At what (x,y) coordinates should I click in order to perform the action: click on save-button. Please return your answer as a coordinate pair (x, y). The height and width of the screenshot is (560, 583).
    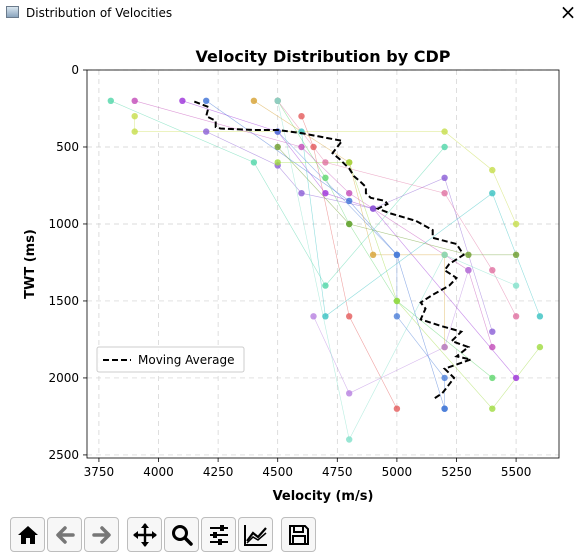
    Looking at the image, I should click on (298, 534).